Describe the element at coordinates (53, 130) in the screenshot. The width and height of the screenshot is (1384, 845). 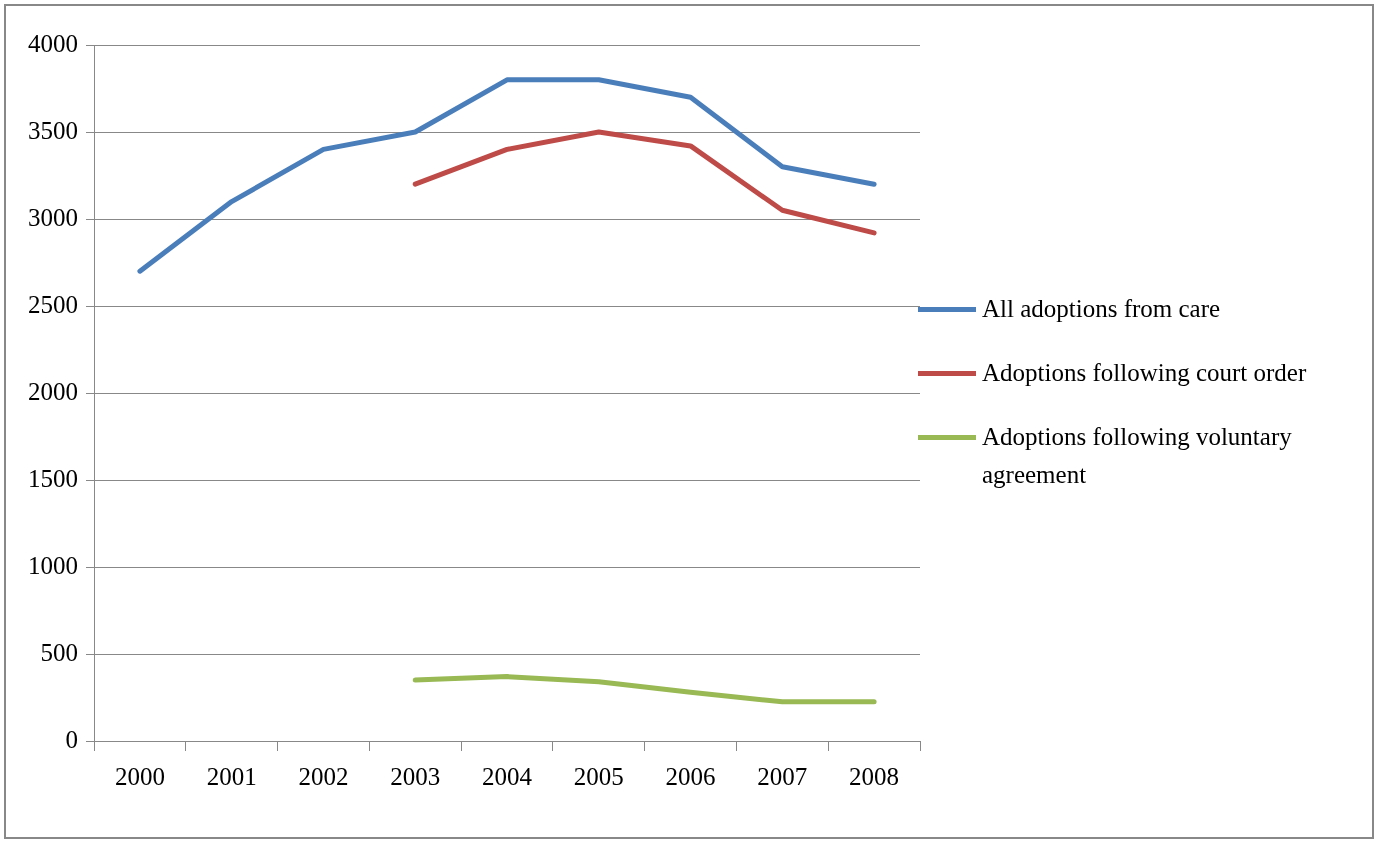
I see `y-tick-label: 3500` at that location.